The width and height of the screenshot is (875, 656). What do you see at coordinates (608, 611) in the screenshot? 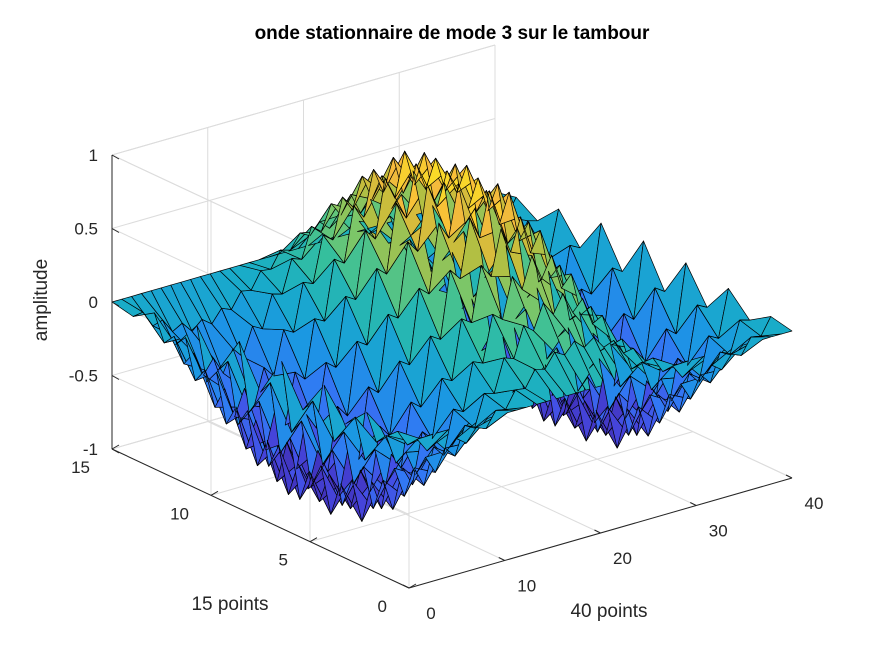
I see `x-axis-label: 40 points` at bounding box center [608, 611].